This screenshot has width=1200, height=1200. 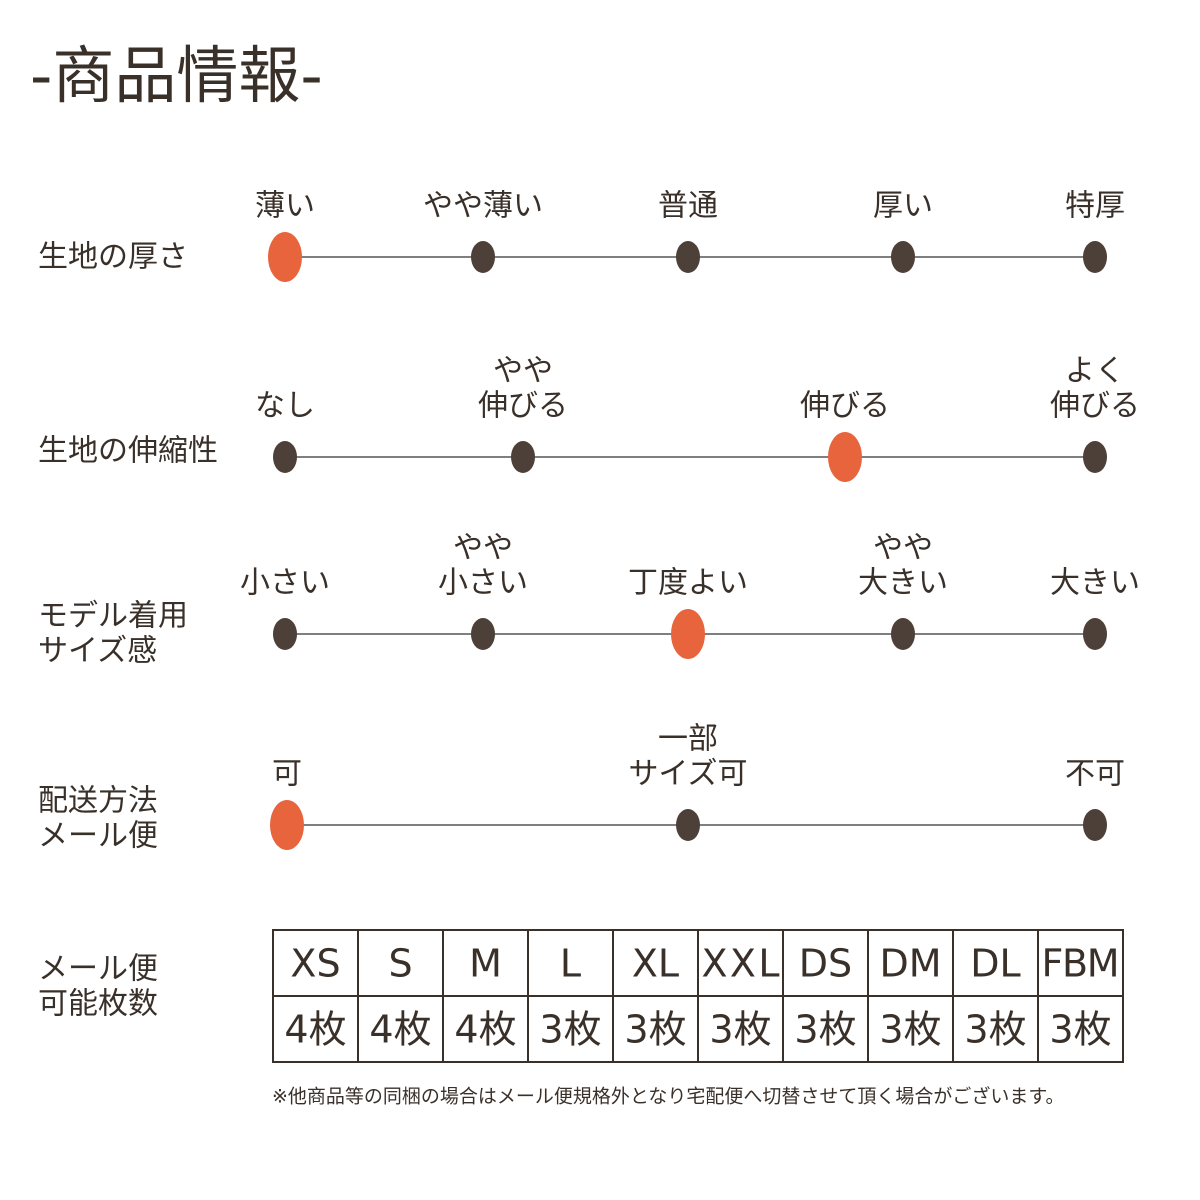 What do you see at coordinates (285, 206) in the screenshot?
I see `option-label: 薄い` at bounding box center [285, 206].